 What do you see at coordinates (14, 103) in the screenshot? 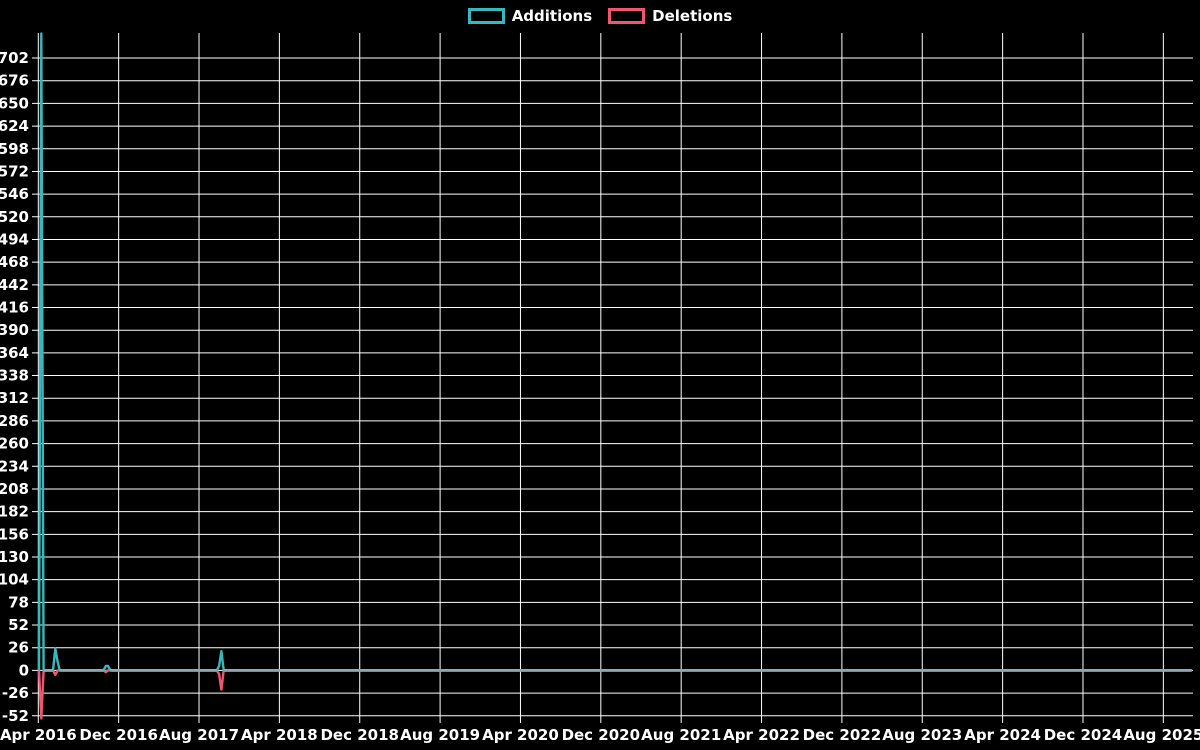
I see `y-tick-label: 650` at bounding box center [14, 103].